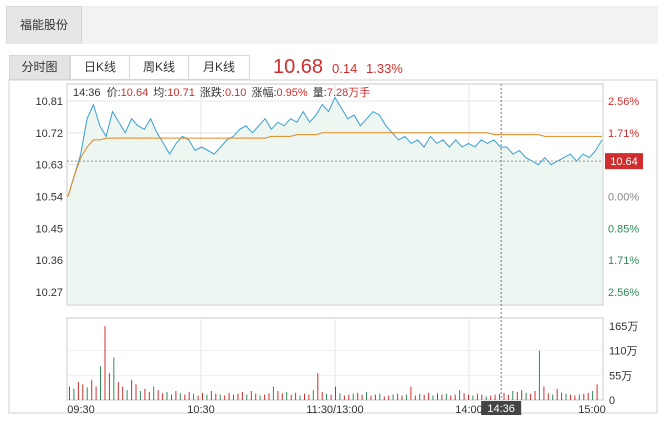 This screenshot has height=423, width=668. I want to click on y-tick-left: 10.54, so click(49, 198).